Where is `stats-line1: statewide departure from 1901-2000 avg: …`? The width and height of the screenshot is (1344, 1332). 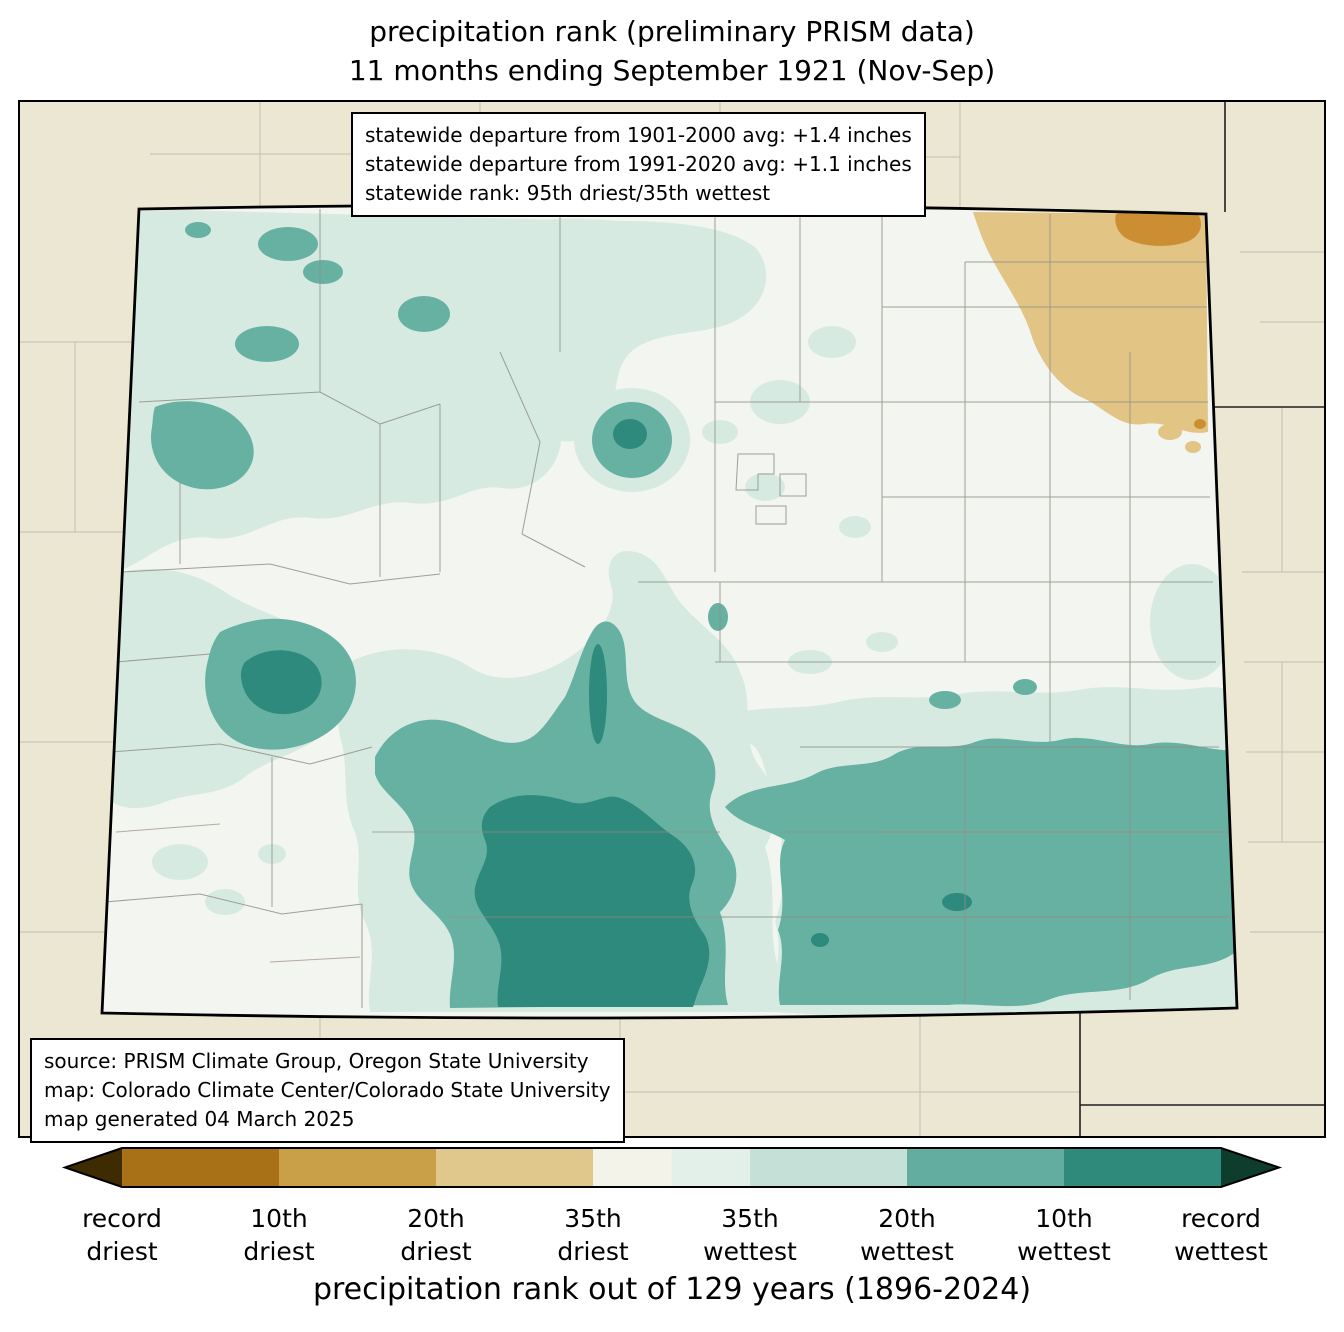
stats-line1: statewide departure from 1901-2000 avg: … is located at coordinates (638, 135).